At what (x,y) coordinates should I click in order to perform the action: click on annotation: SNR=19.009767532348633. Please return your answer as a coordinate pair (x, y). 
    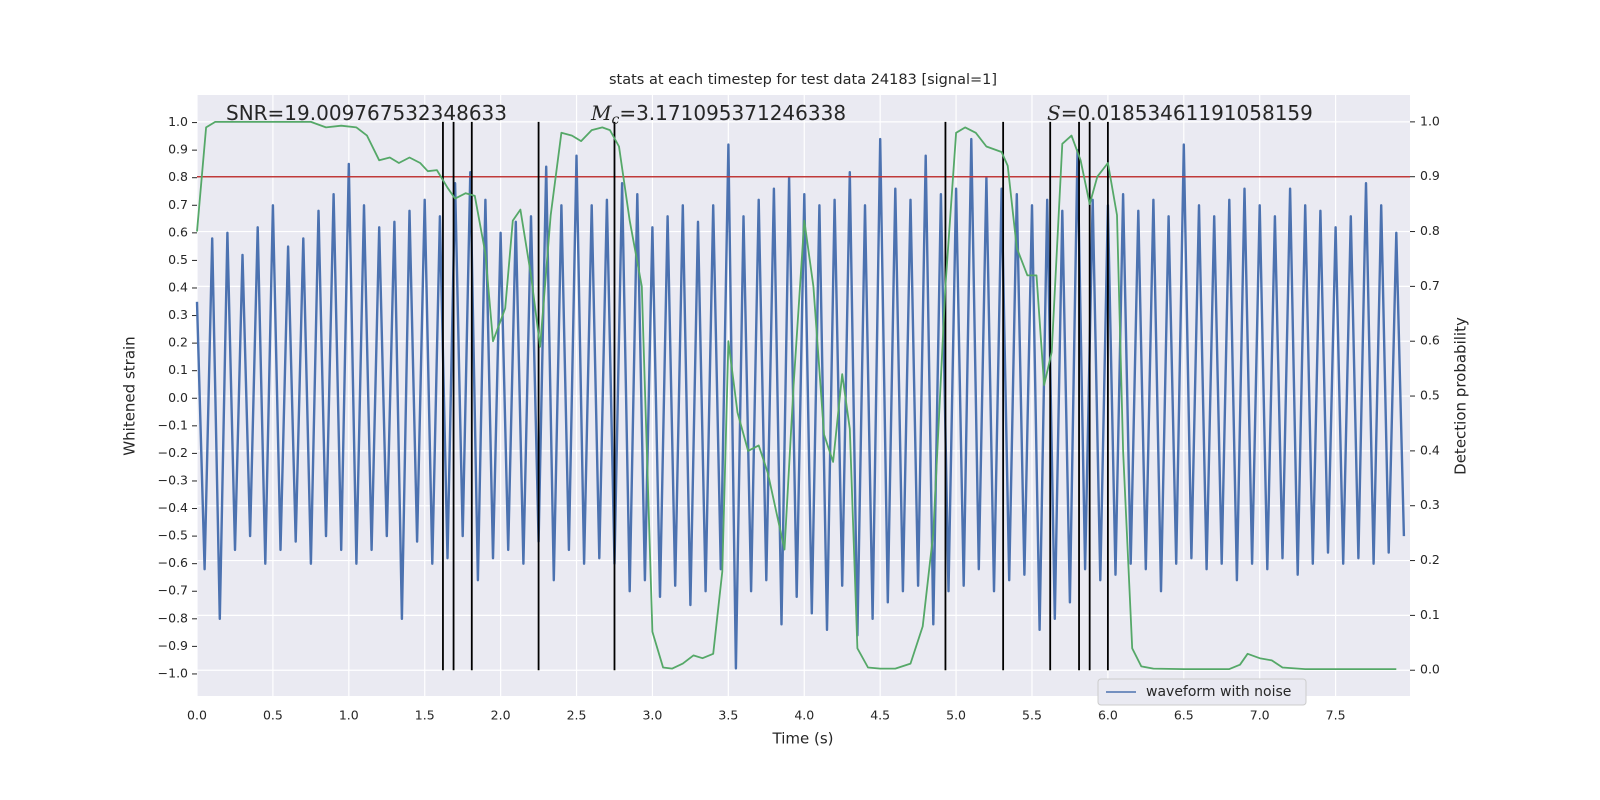
    Looking at the image, I should click on (366, 113).